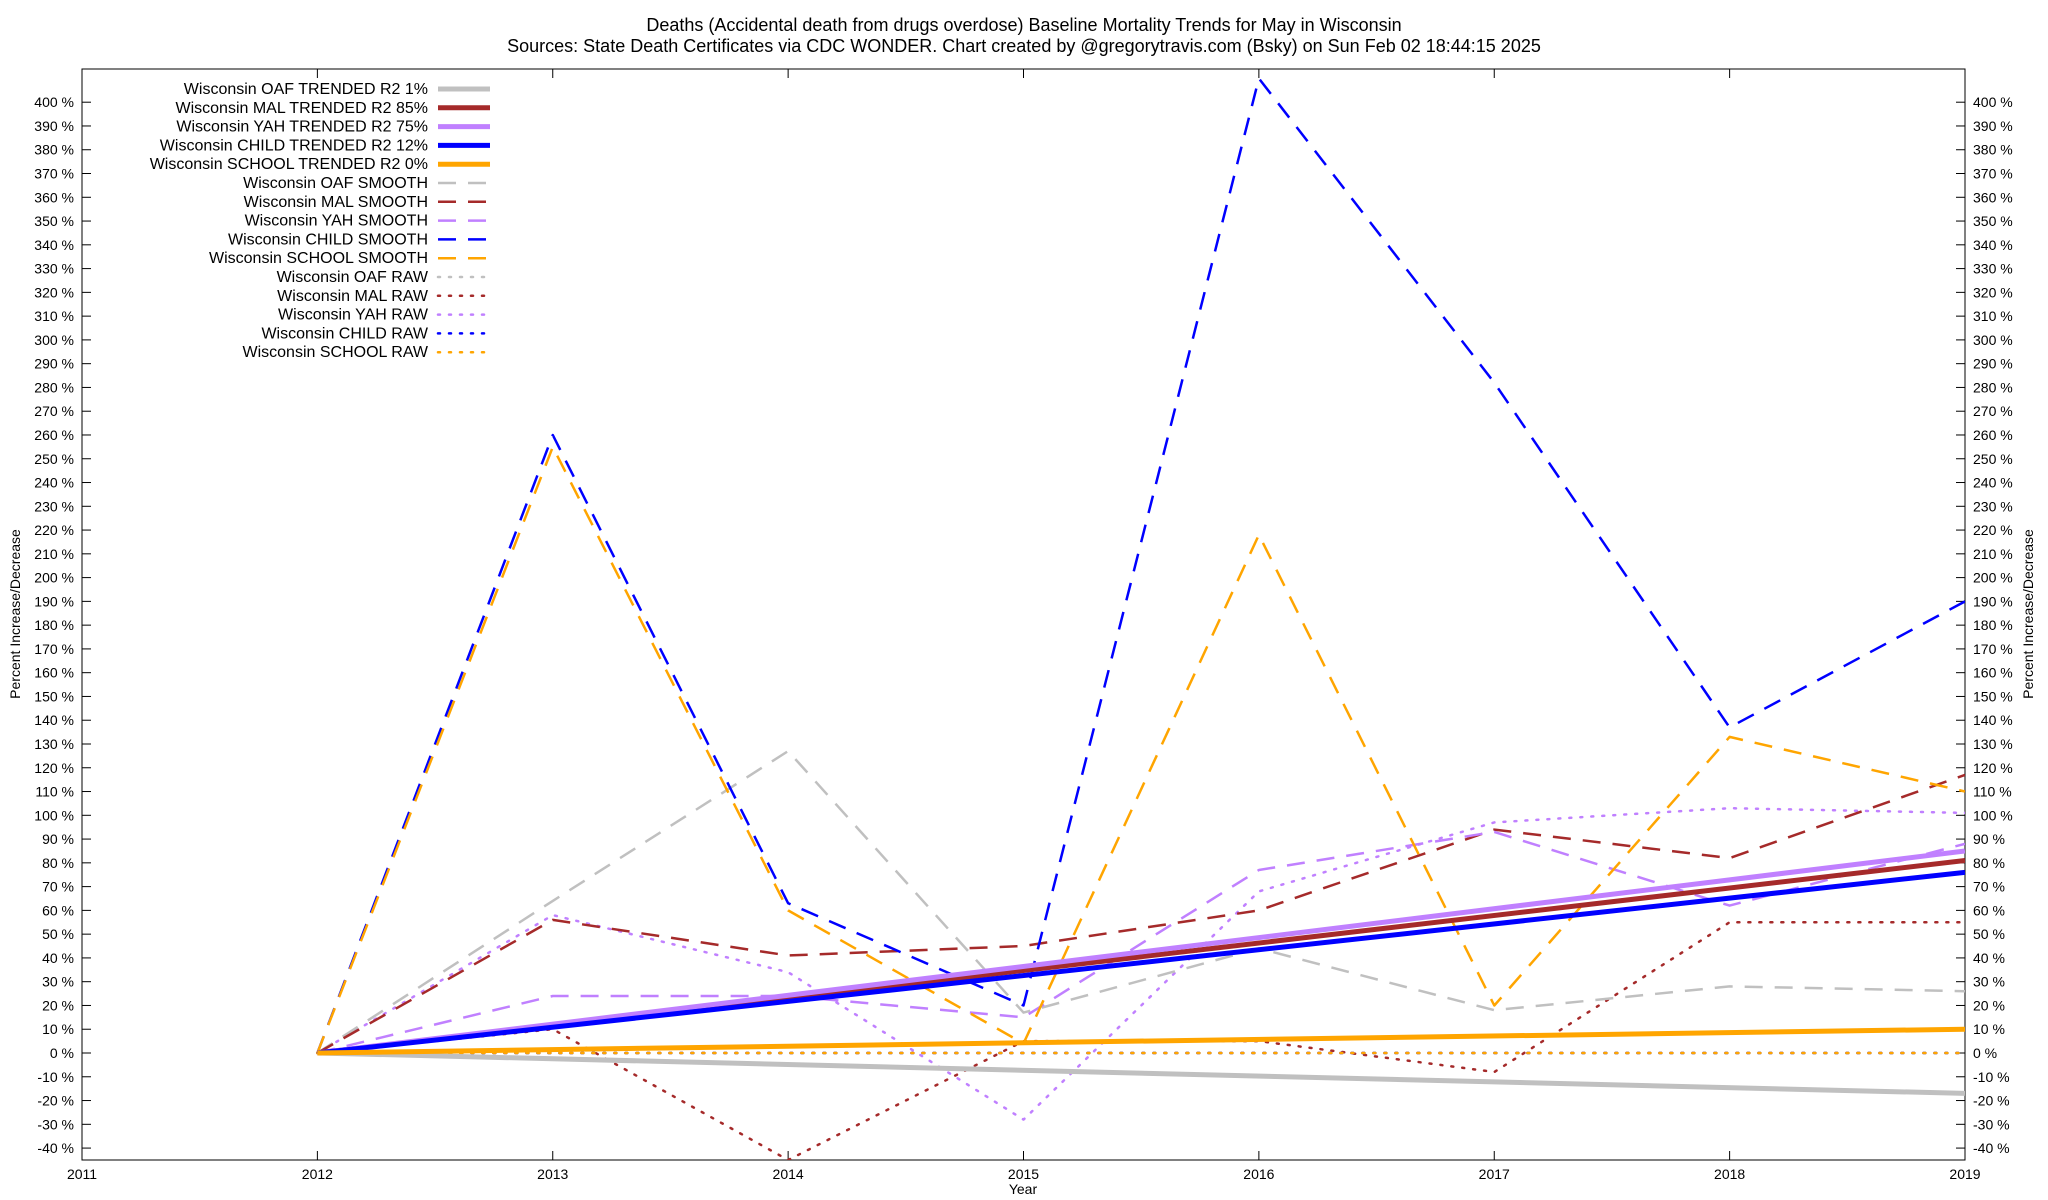 The height and width of the screenshot is (1200, 2048). I want to click on y-tick-label-left: 20 %, so click(58, 1005).